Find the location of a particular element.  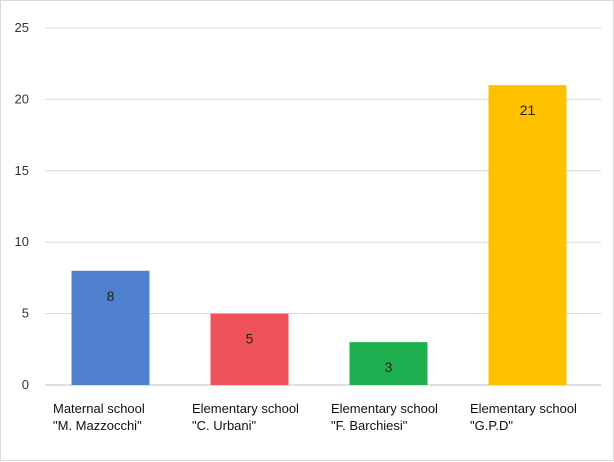

x-category-label: Maternal school is located at coordinates (99, 408).